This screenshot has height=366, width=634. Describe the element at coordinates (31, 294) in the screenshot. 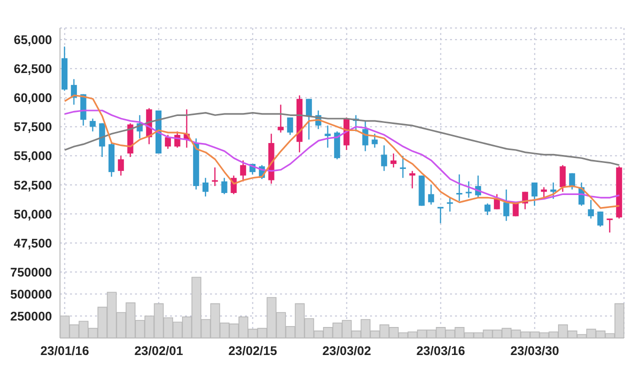

I see `y-tick-label: 500000` at that location.